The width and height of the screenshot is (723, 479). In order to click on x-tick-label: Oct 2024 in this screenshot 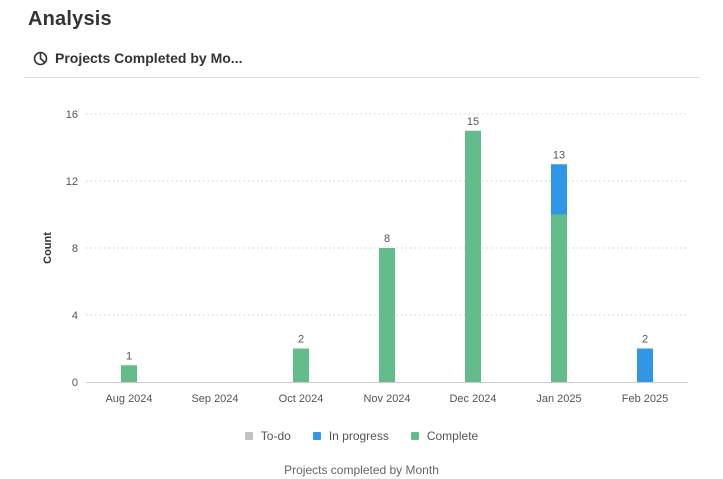, I will do `click(301, 399)`.